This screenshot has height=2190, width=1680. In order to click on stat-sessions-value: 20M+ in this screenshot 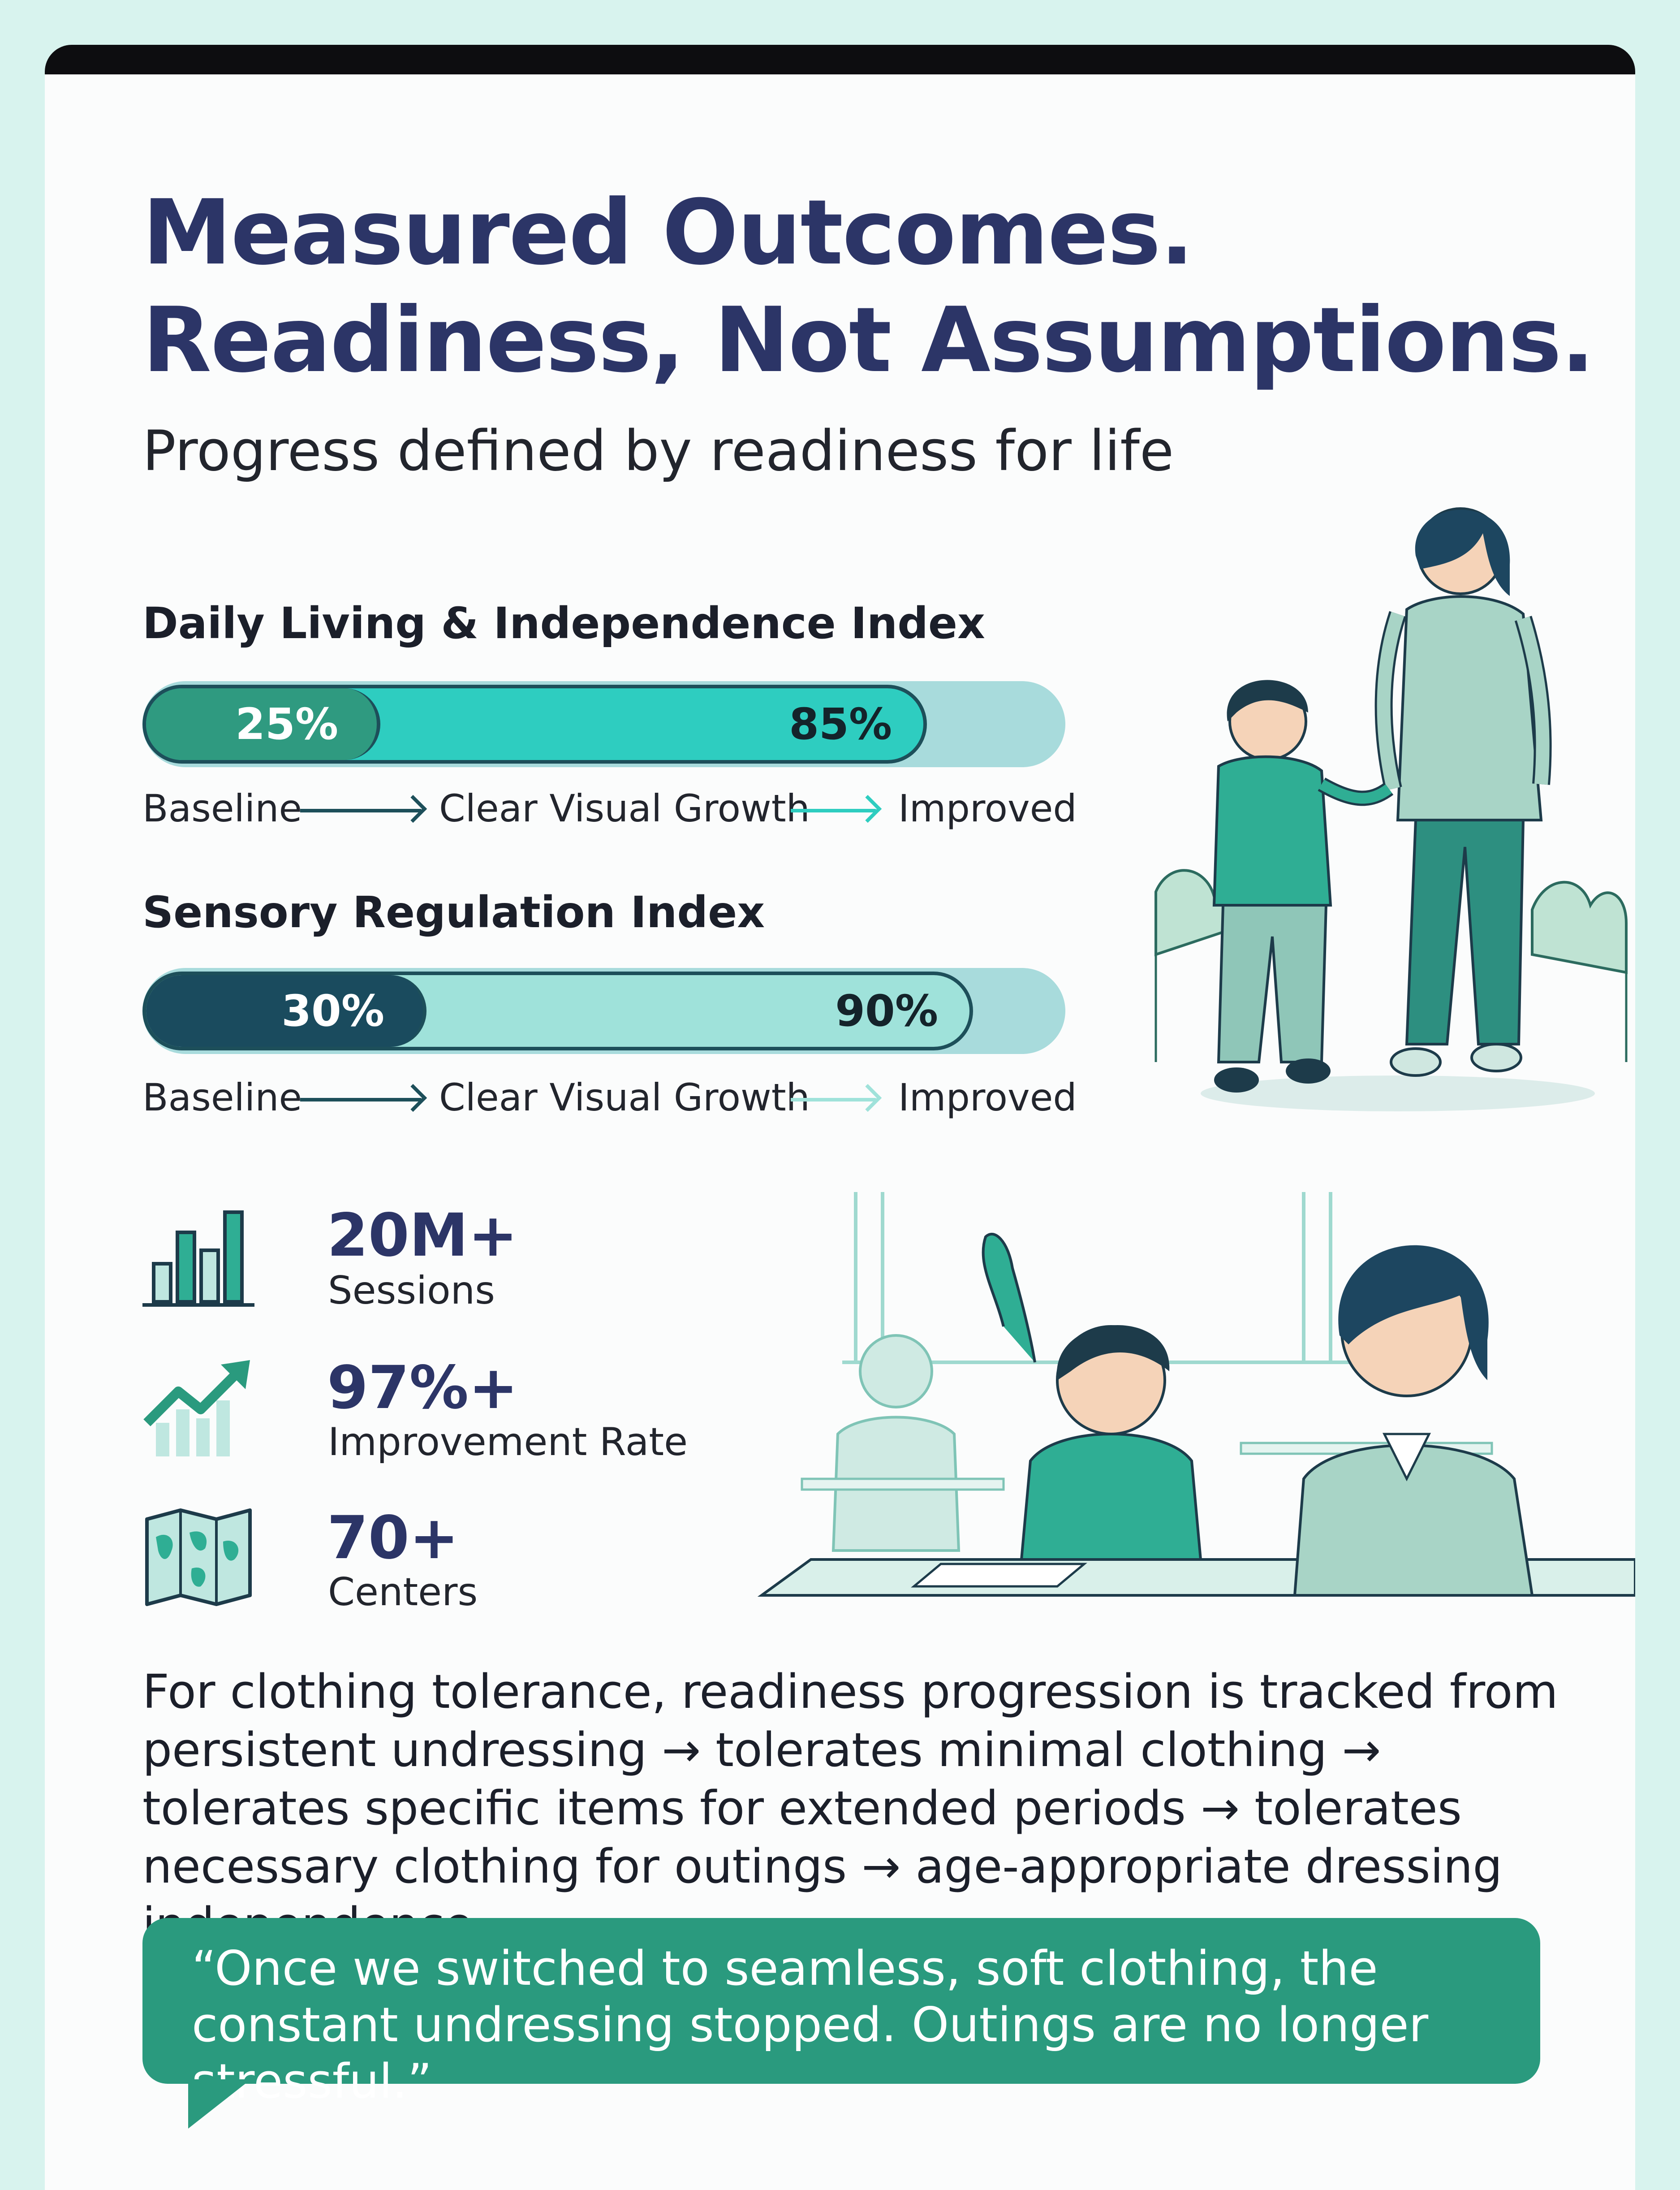, I will do `click(423, 1235)`.